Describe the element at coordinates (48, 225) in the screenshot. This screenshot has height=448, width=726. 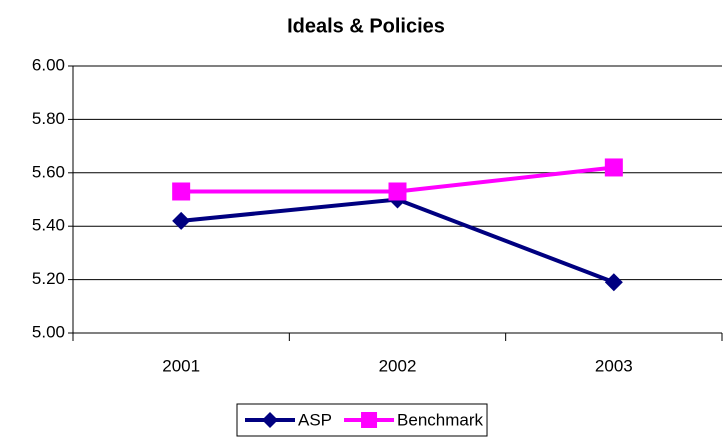
I see `y-tick-label: 5.40` at that location.